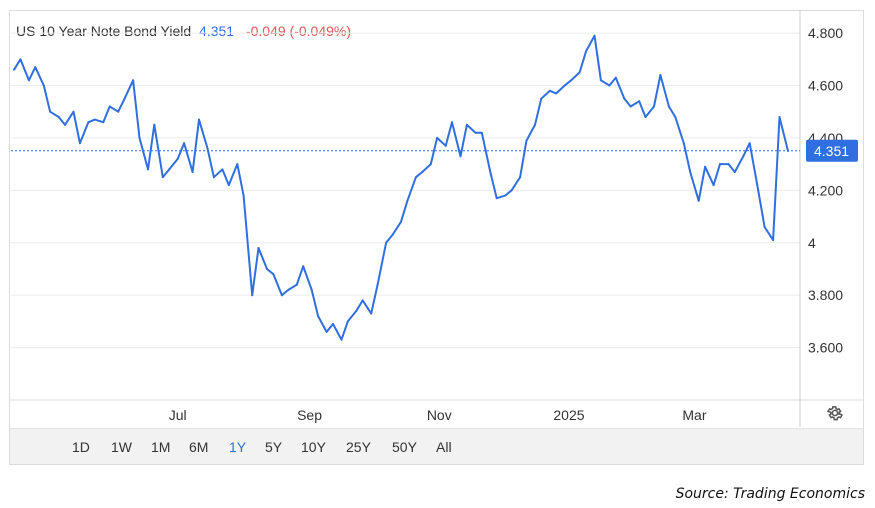 Image resolution: width=875 pixels, height=508 pixels. I want to click on last-value-badge: 4.351, so click(832, 150).